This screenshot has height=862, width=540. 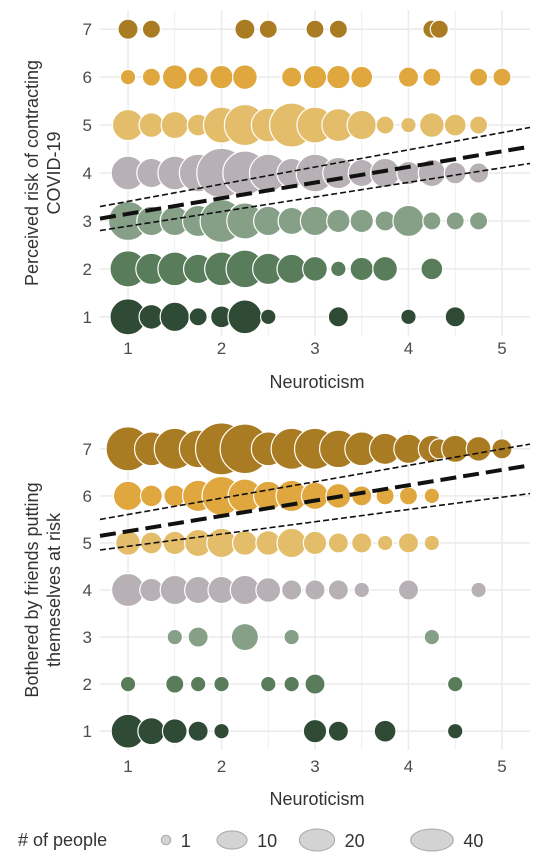 What do you see at coordinates (87, 637) in the screenshot?
I see `y-tick-label: 3` at bounding box center [87, 637].